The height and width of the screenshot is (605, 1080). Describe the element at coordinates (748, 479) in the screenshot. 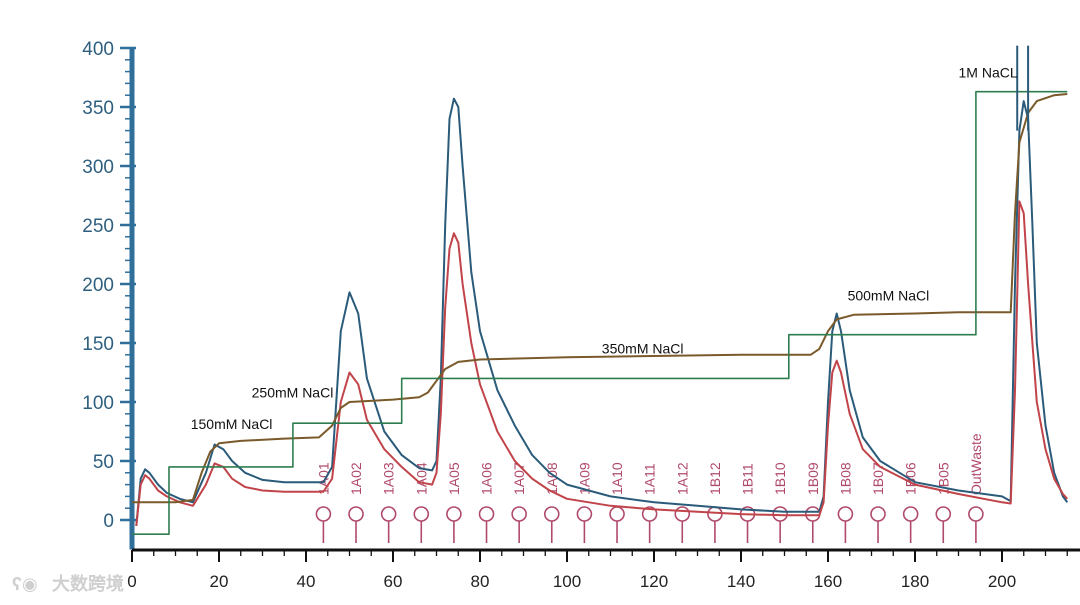

I see `fraction-label: 1B11` at that location.